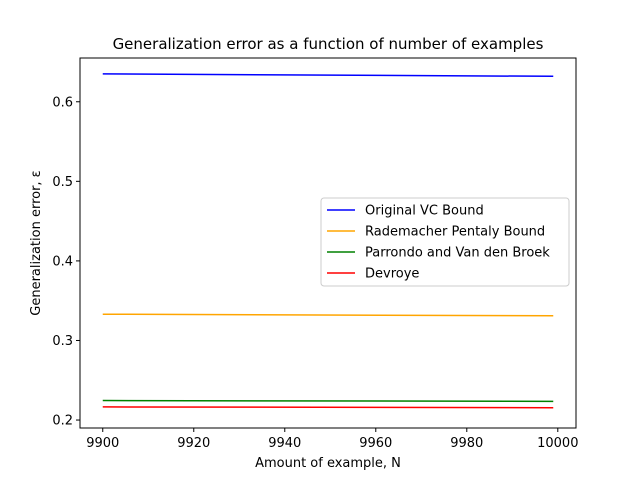 Image resolution: width=640 pixels, height=480 pixels. Describe the element at coordinates (62, 341) in the screenshot. I see `y-tick-label: 0.3` at that location.